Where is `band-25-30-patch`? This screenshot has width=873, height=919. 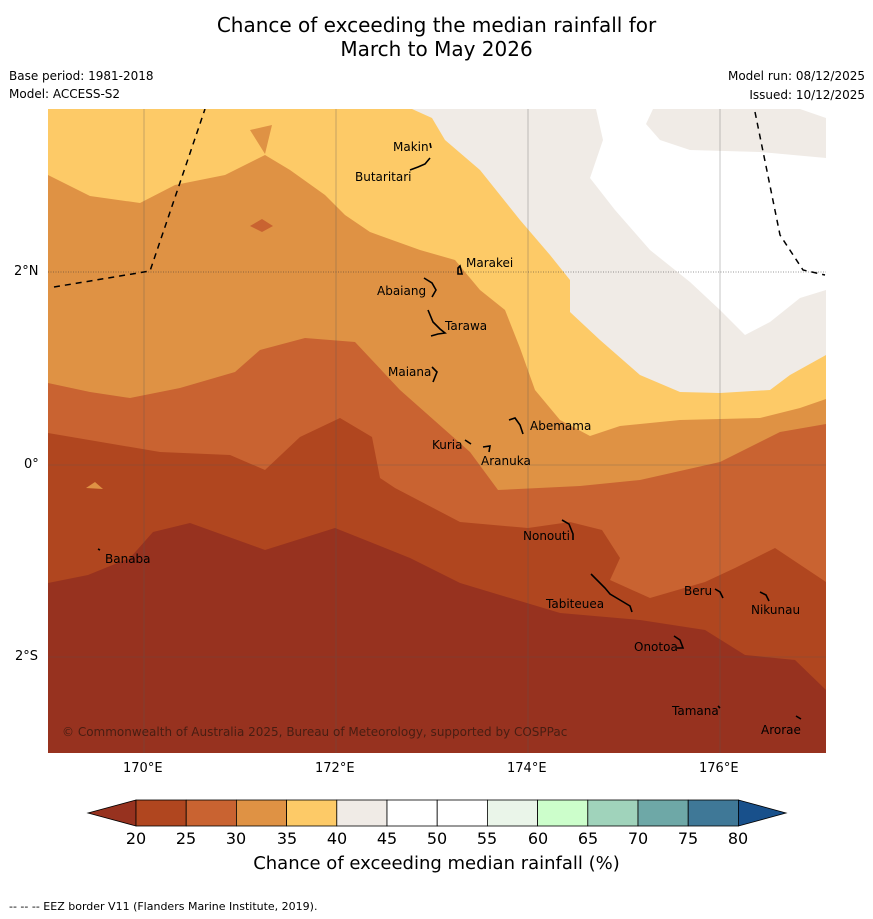 band-25-30-patch is located at coordinates (261, 225).